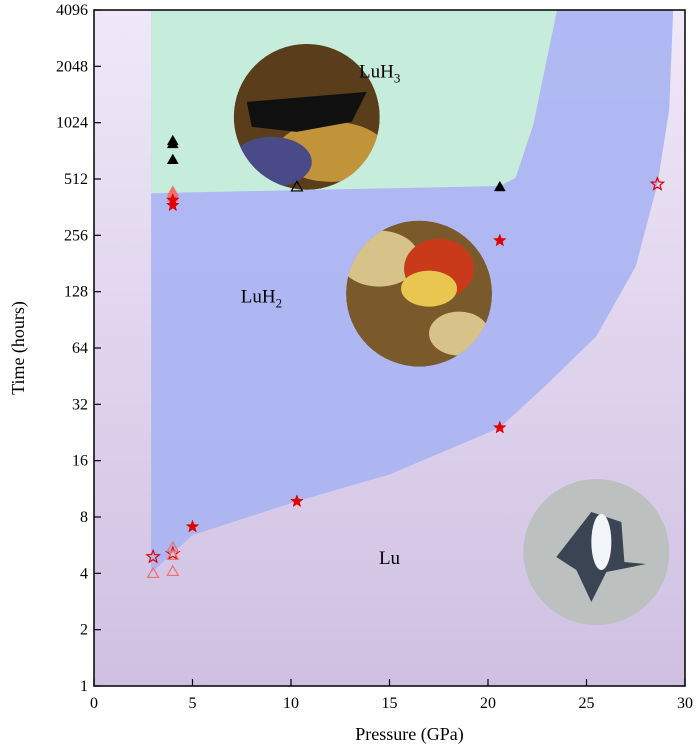 The width and height of the screenshot is (700, 747). I want to click on luh3-sample-photo-crystal, so click(306, 111).